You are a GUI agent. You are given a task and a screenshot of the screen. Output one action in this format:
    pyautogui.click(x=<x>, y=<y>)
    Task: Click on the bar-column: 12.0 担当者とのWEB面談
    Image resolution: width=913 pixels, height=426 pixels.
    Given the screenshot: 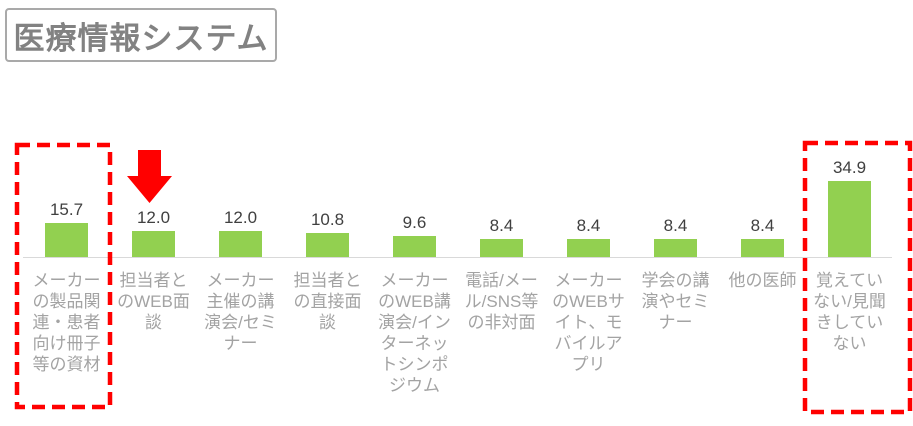 What is the action you would take?
    pyautogui.click(x=153, y=198)
    